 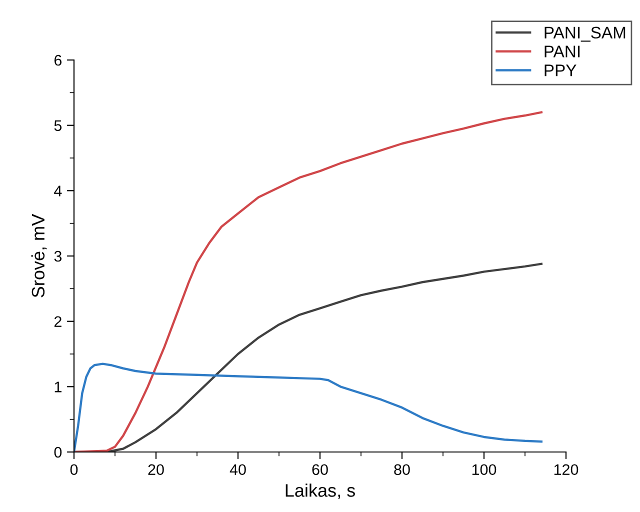 I want to click on x-axis-title: Laikas, s, so click(x=320, y=491).